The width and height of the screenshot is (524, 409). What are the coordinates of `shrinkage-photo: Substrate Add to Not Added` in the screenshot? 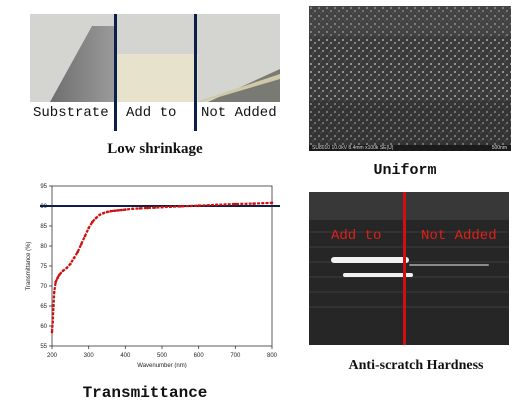 It's located at (155, 72).